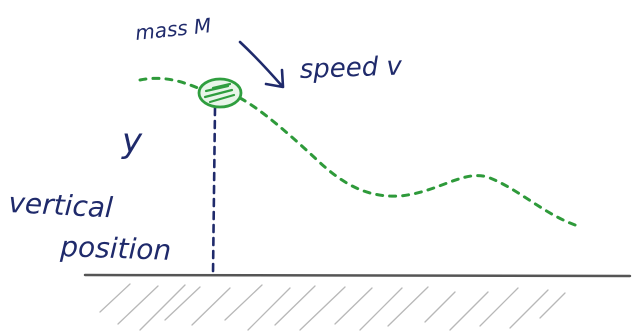  Describe the element at coordinates (61, 205) in the screenshot. I see `vertical-label-line1: vertical` at that location.